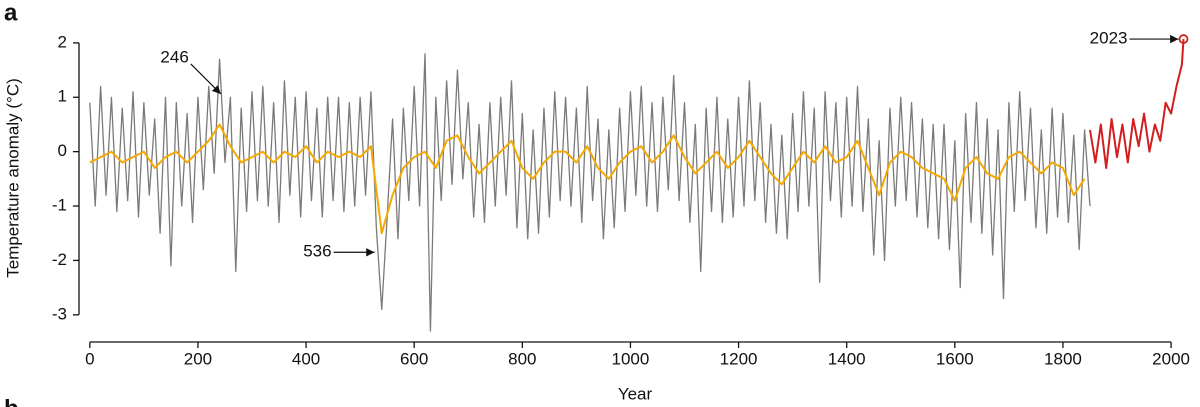  I want to click on x-tick-label: 2000, so click(1171, 358).